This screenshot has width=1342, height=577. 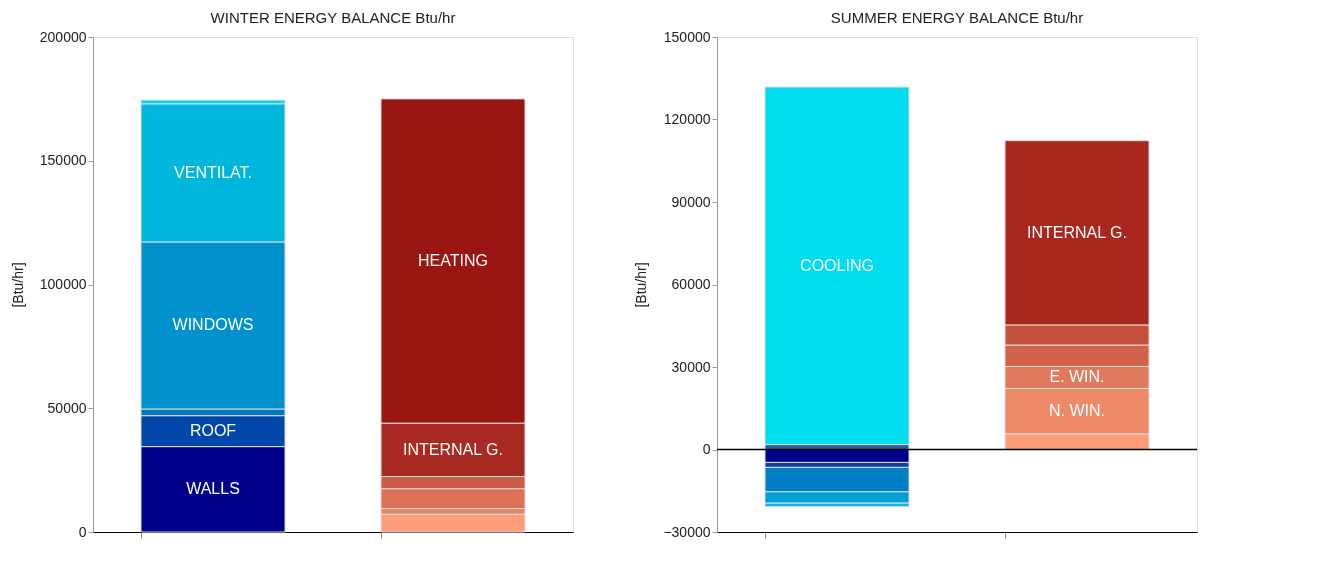 I want to click on series-label: E. WIN., so click(x=1077, y=377).